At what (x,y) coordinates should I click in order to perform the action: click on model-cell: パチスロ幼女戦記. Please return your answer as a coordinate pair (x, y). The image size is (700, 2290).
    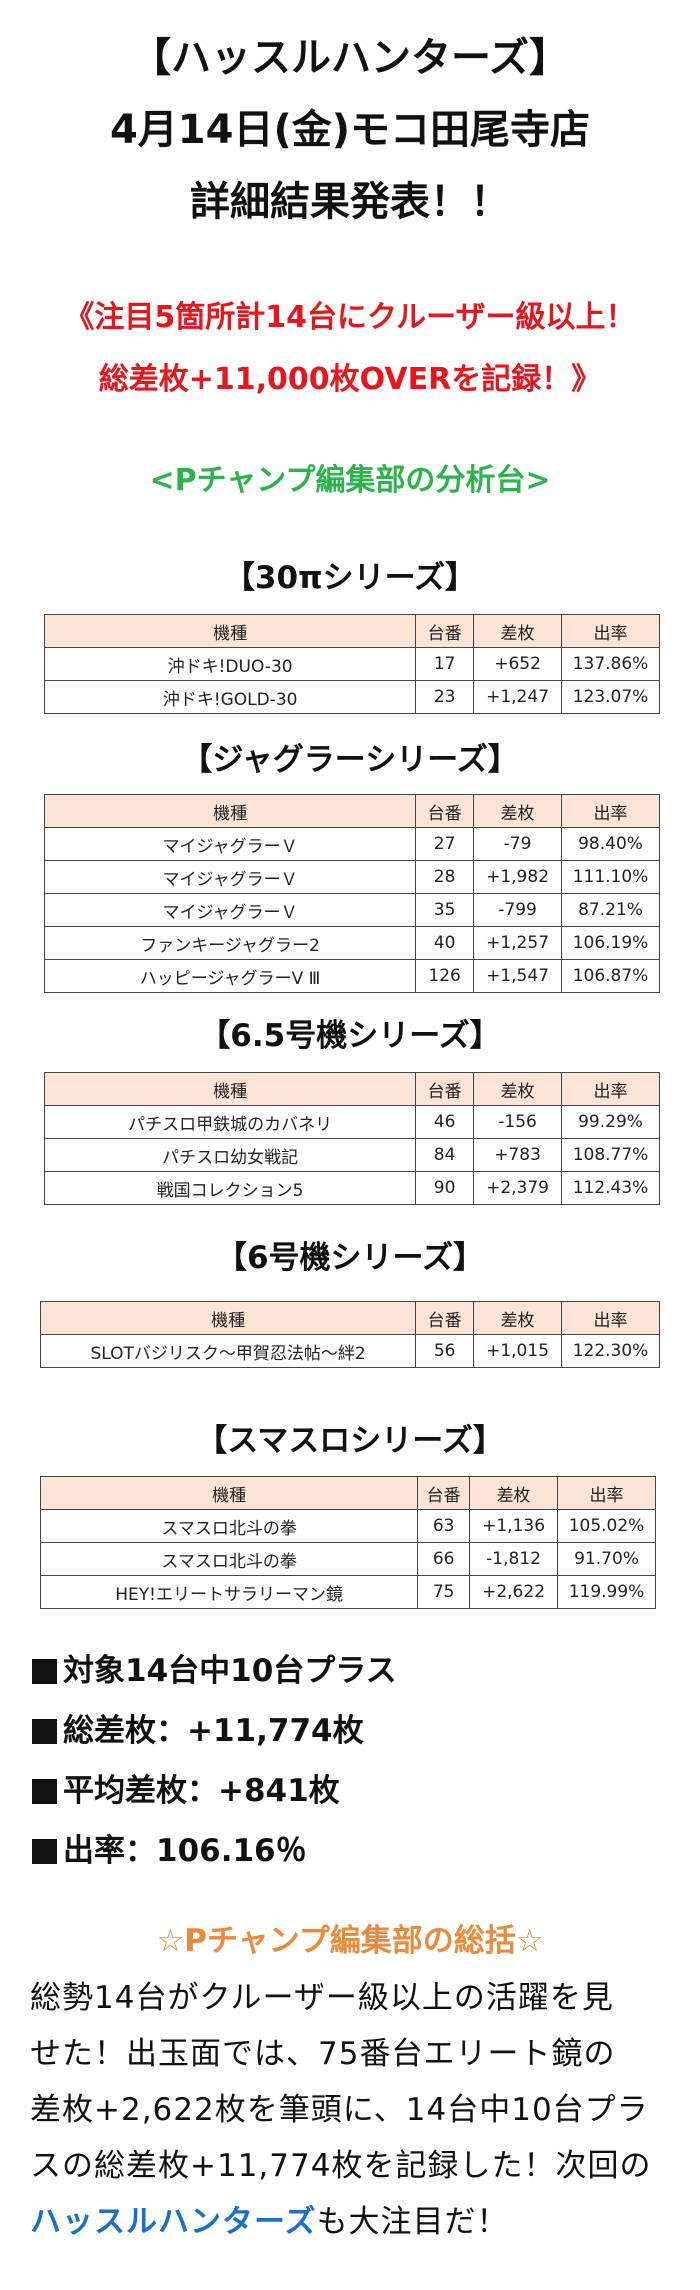
    Looking at the image, I should click on (230, 1155).